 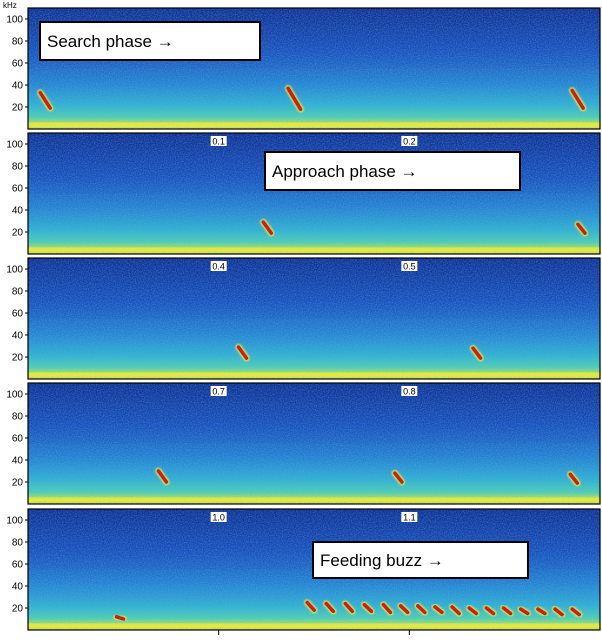 I want to click on time-label: 0.5, so click(x=409, y=266).